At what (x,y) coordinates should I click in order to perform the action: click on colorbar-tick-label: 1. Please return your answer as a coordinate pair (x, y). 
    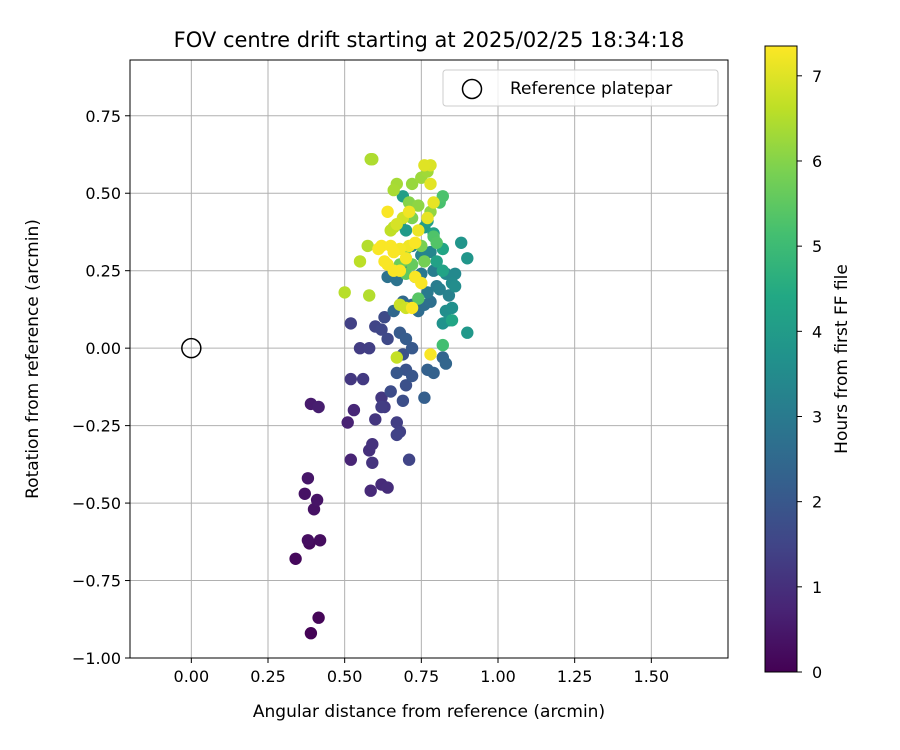
    Looking at the image, I should click on (817, 587).